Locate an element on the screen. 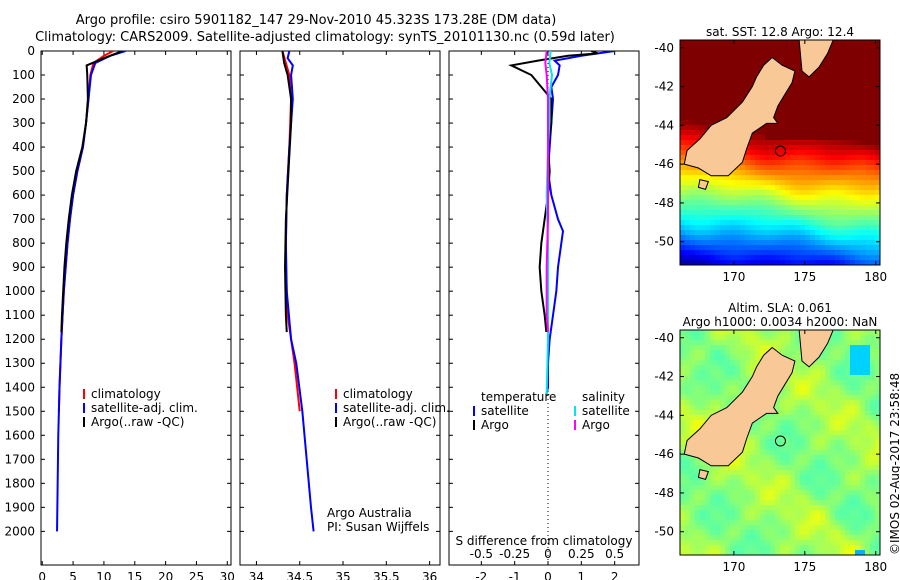  x-tick-label: 10 is located at coordinates (103, 575).